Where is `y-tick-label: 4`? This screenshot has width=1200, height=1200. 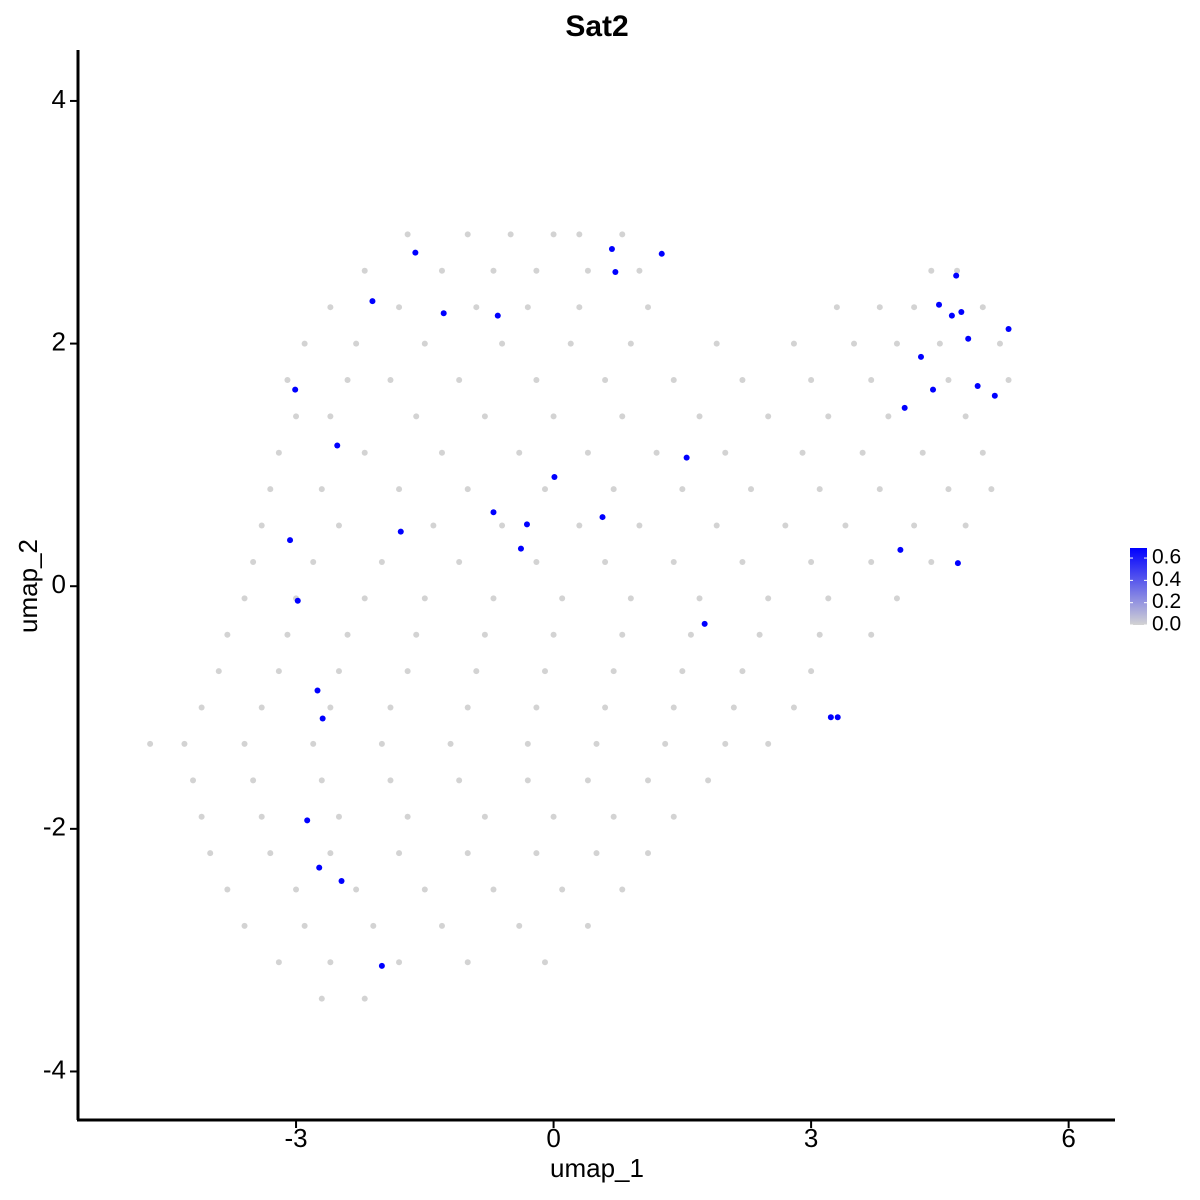 y-tick-label: 4 is located at coordinates (59, 99).